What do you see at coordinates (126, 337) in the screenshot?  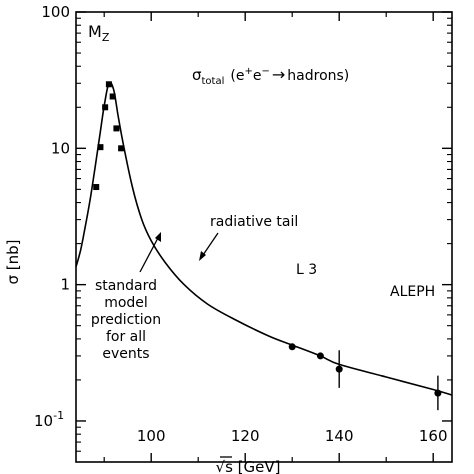 I see `svg-text: for all` at bounding box center [126, 337].